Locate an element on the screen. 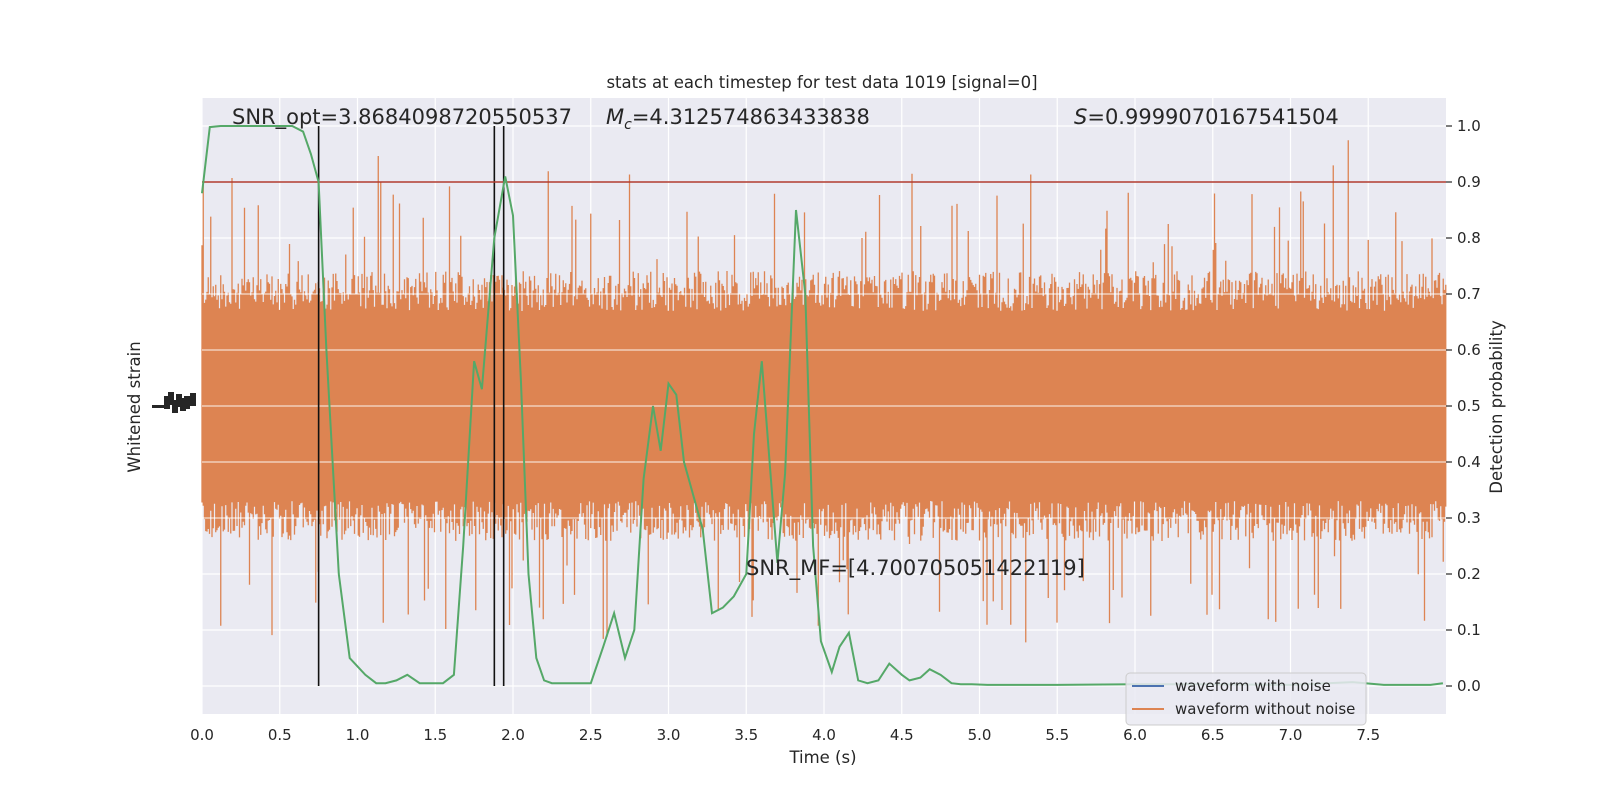 The width and height of the screenshot is (1600, 800). x-tick-label: 0.0 is located at coordinates (202, 735).